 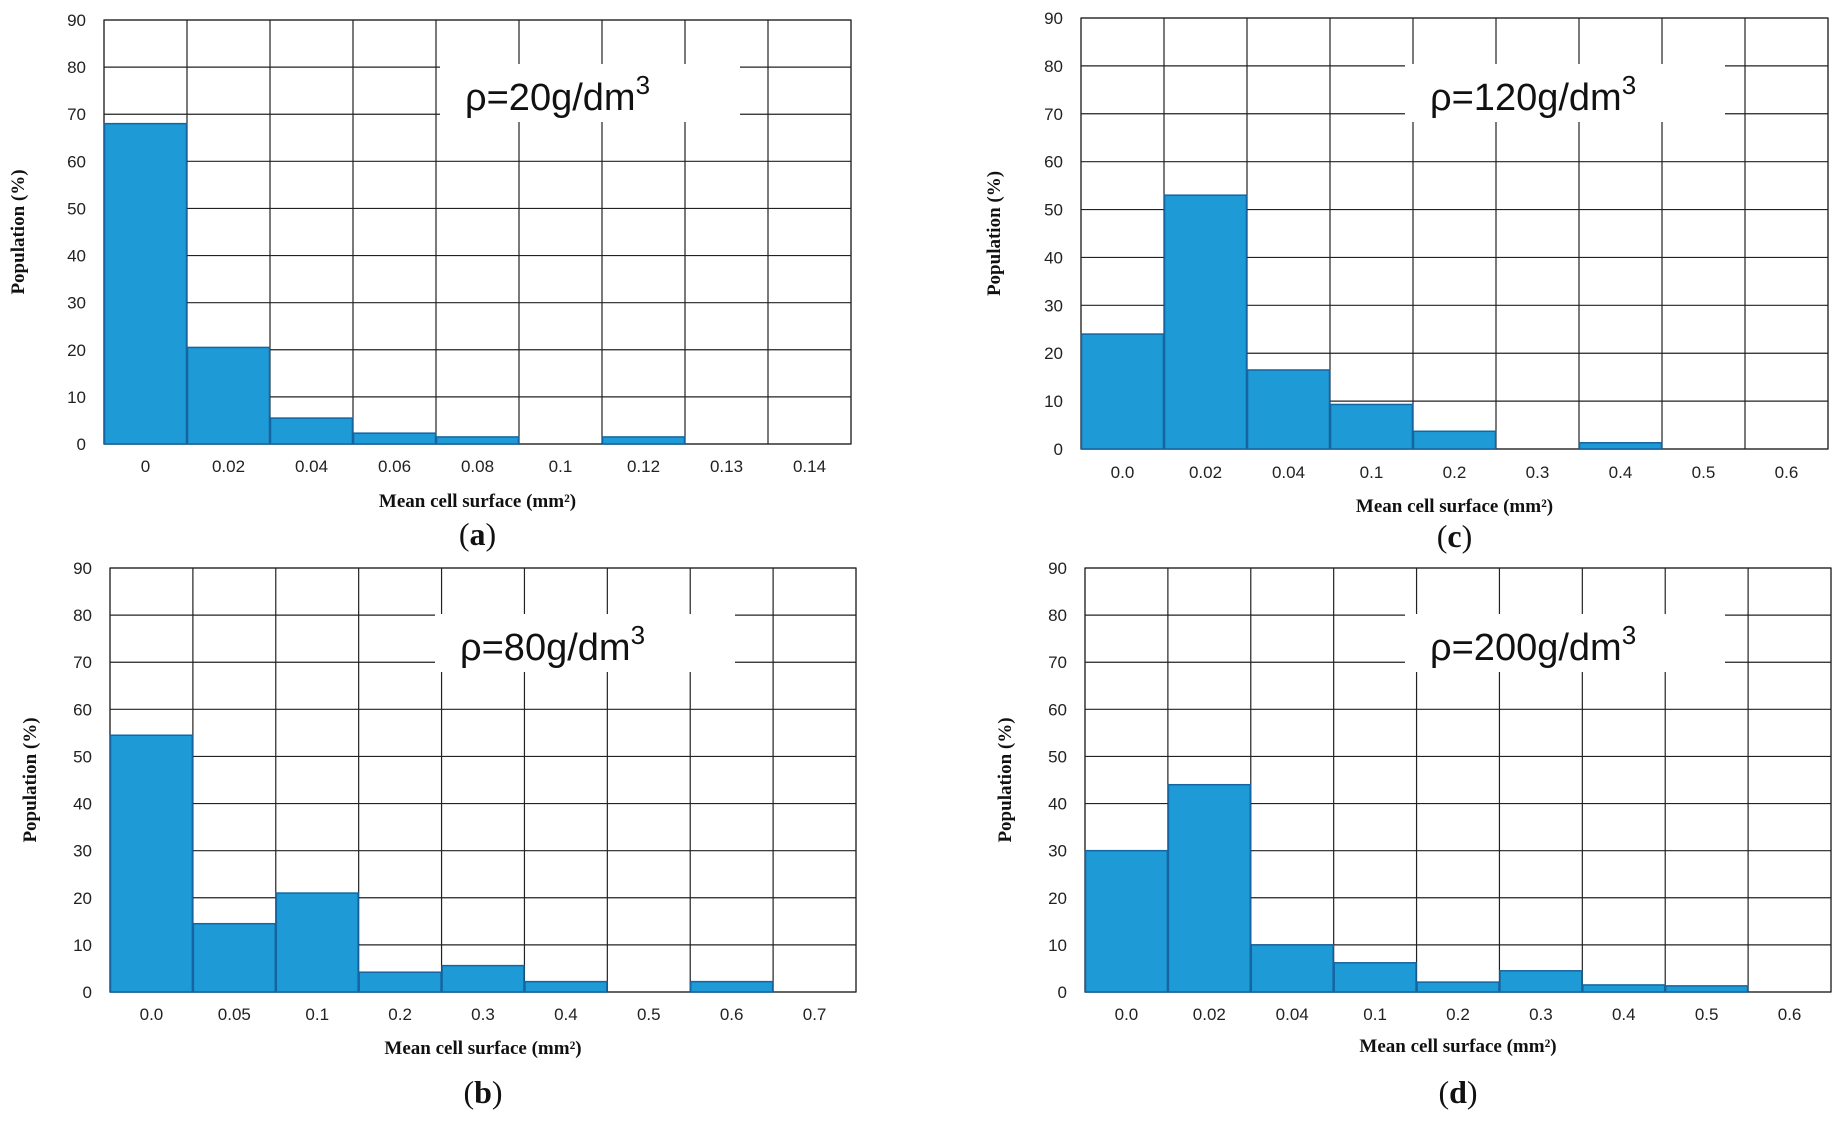 What do you see at coordinates (1538, 472) in the screenshot?
I see `x-tick-label: 0.3` at bounding box center [1538, 472].